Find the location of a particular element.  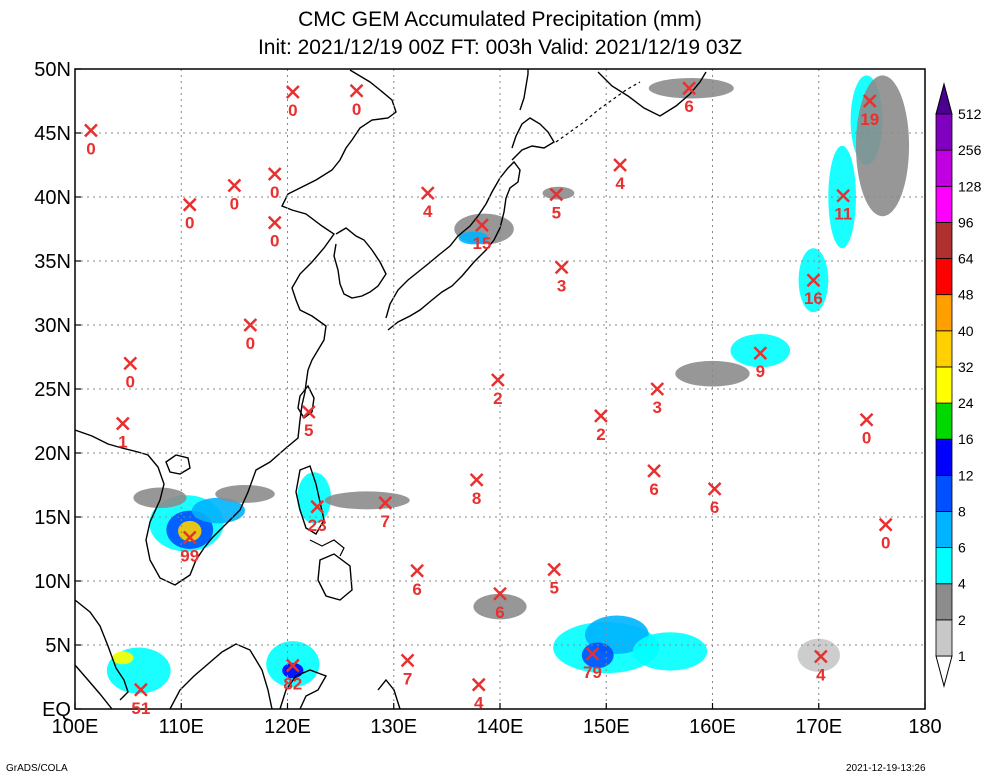

footer-timestamp: 2021-12-19-13:26 is located at coordinates (886, 768).